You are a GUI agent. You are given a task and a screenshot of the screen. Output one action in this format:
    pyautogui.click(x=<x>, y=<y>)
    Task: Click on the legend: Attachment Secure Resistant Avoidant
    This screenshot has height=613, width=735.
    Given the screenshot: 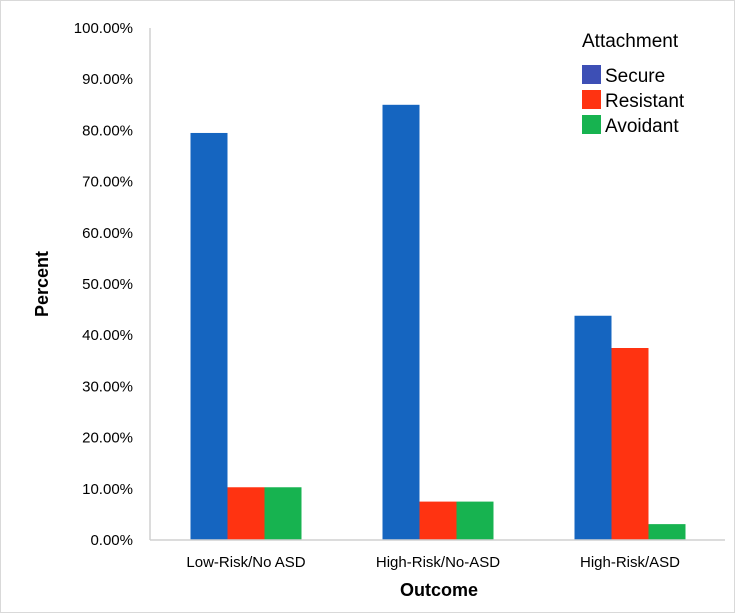 What is the action you would take?
    pyautogui.click(x=633, y=84)
    